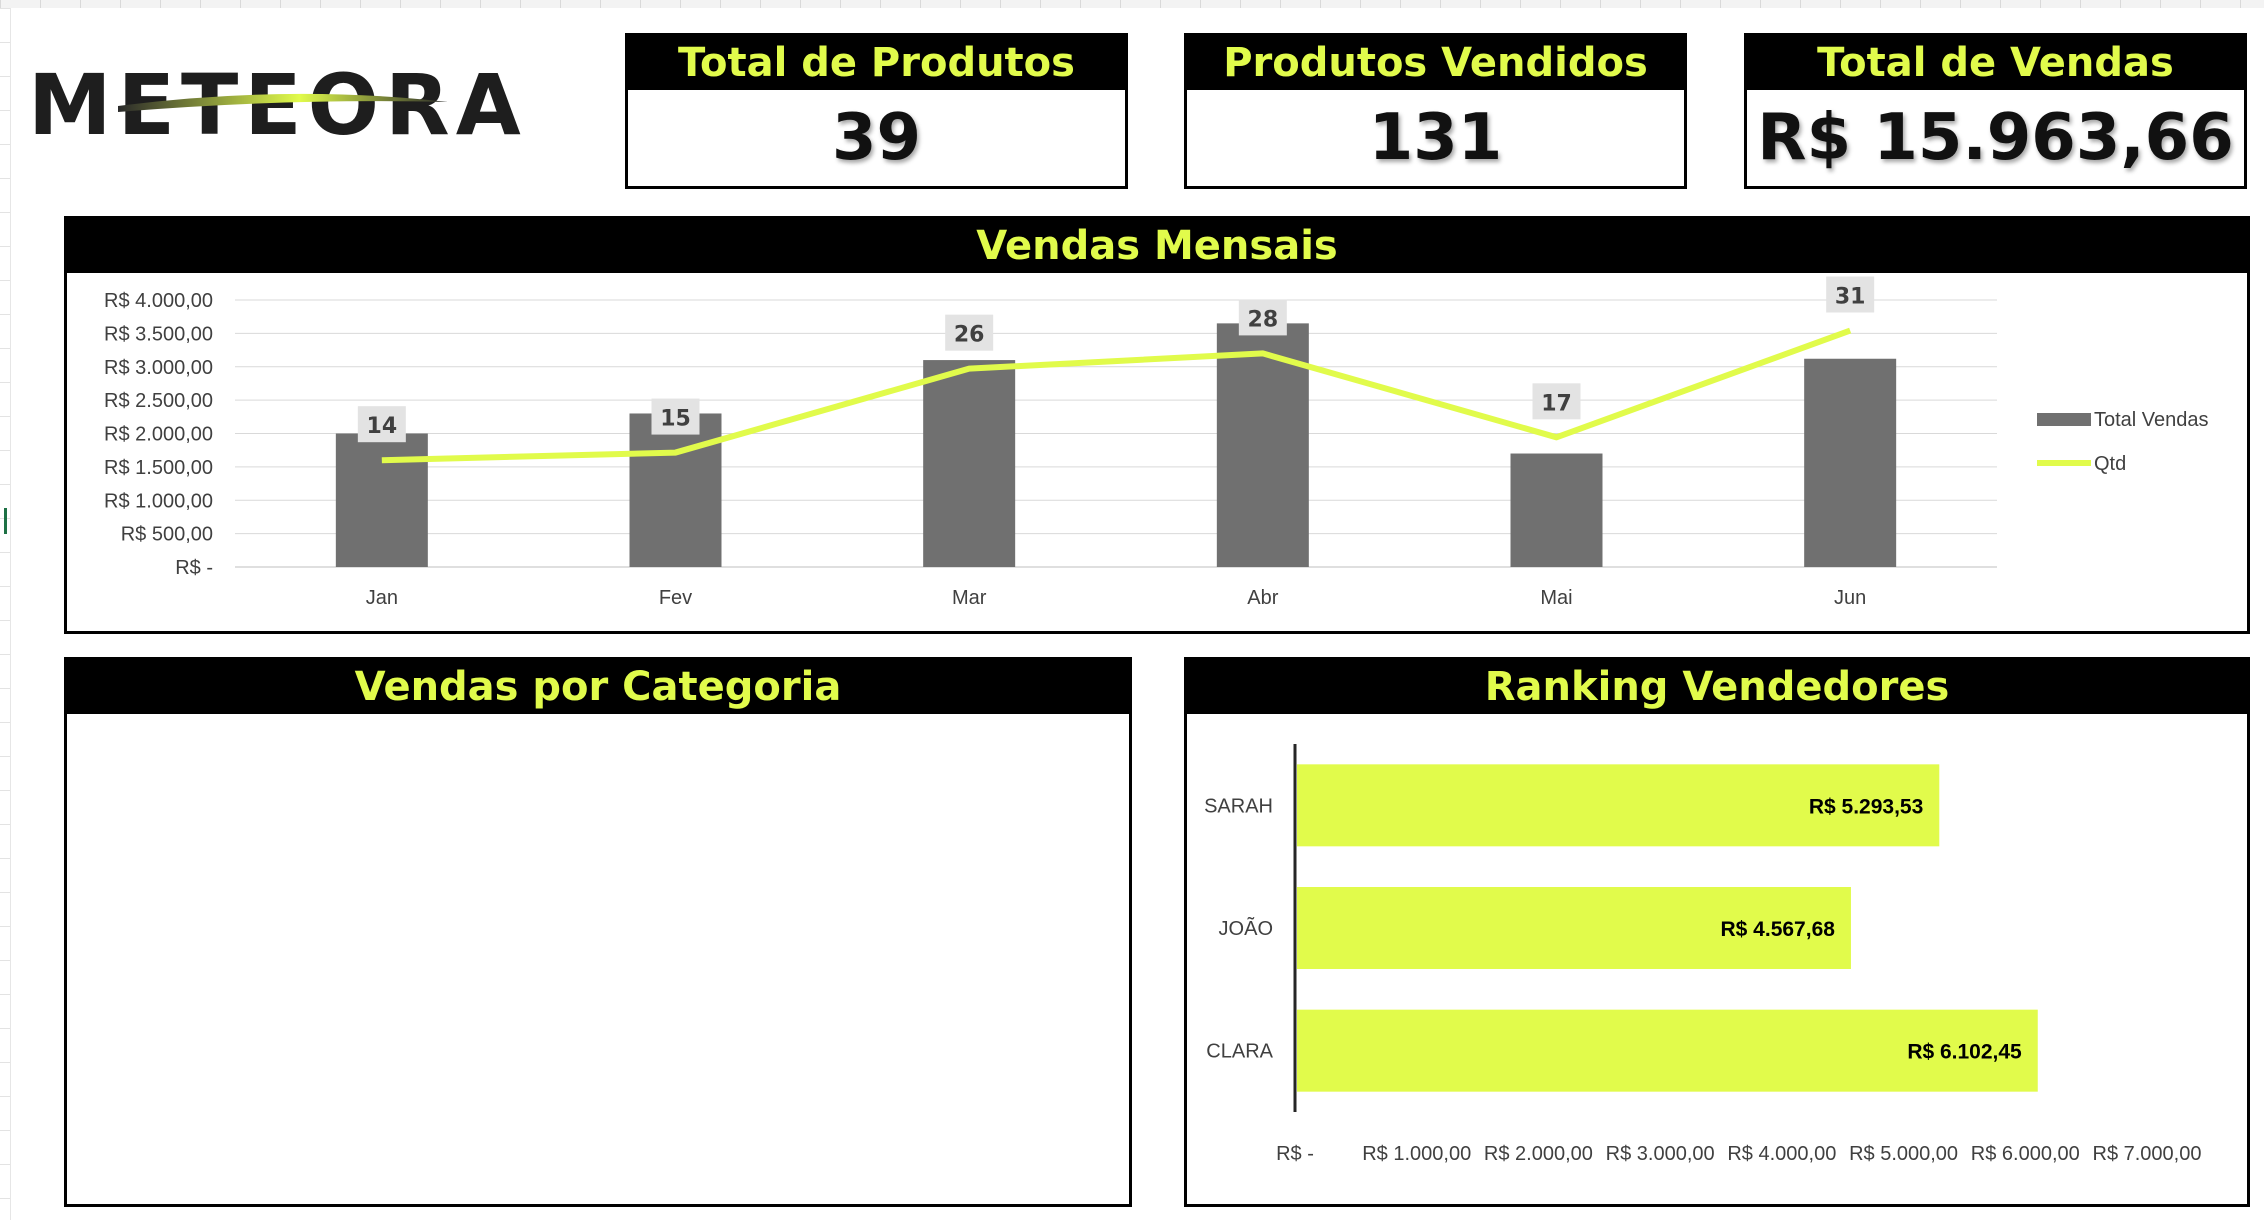 This screenshot has height=1220, width=2264. What do you see at coordinates (1295, 1154) in the screenshot?
I see `x-tick-label: R$ -` at bounding box center [1295, 1154].